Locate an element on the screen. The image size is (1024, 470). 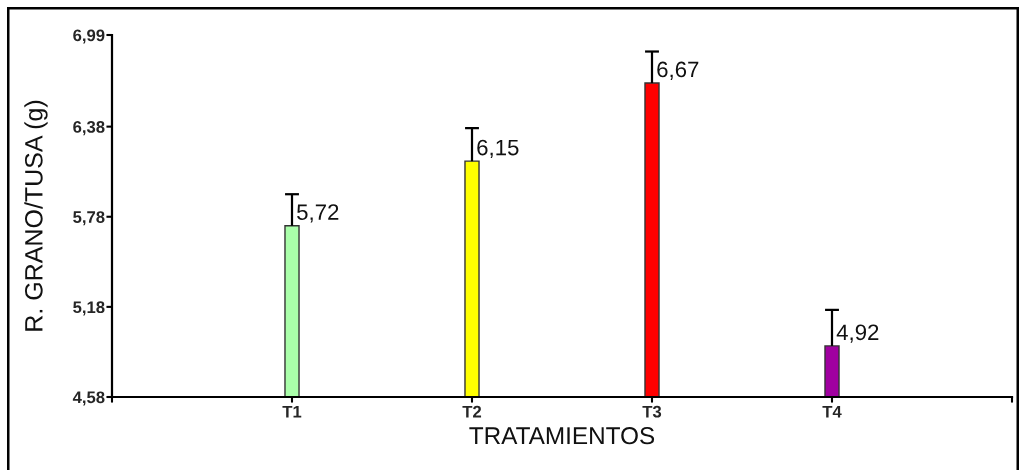
x-tick-label: T1 is located at coordinates (292, 411).